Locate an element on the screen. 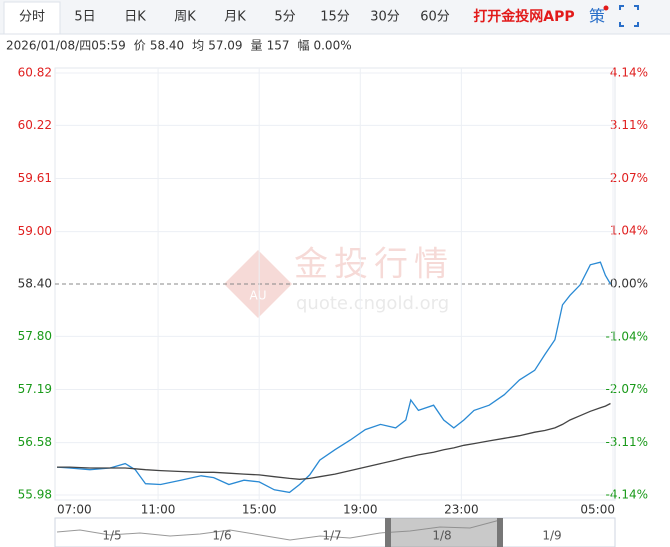 The height and width of the screenshot is (547, 670). notify-dot is located at coordinates (606, 8).